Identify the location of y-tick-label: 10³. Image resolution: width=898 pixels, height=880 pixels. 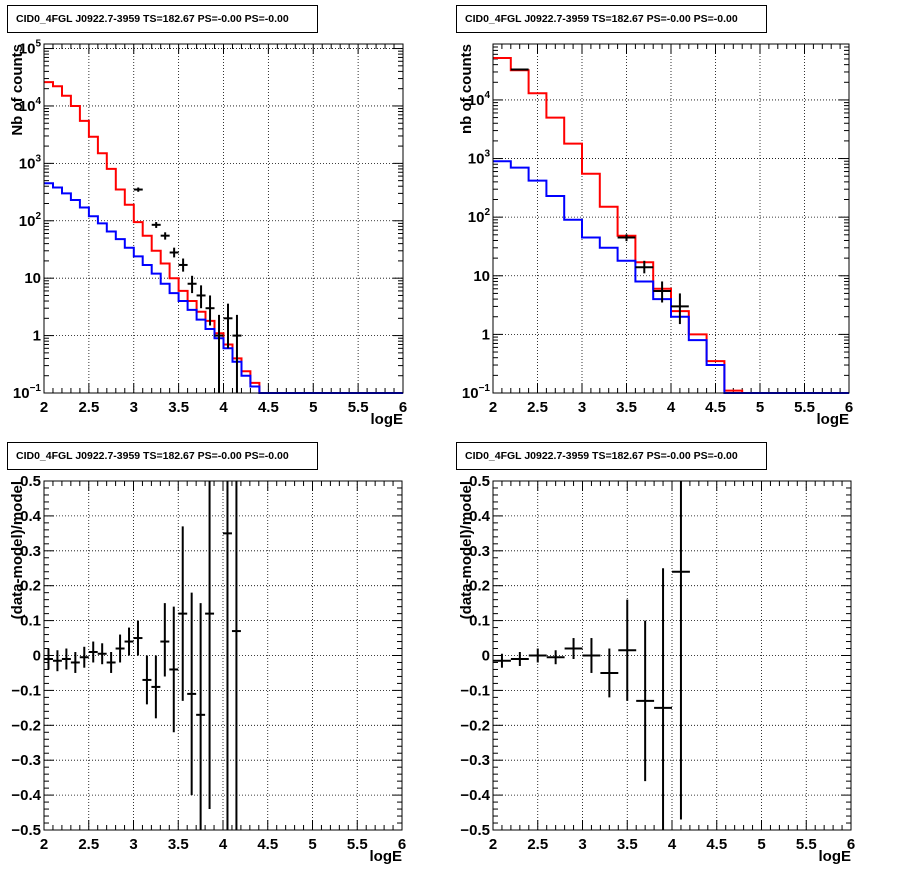
(479, 158).